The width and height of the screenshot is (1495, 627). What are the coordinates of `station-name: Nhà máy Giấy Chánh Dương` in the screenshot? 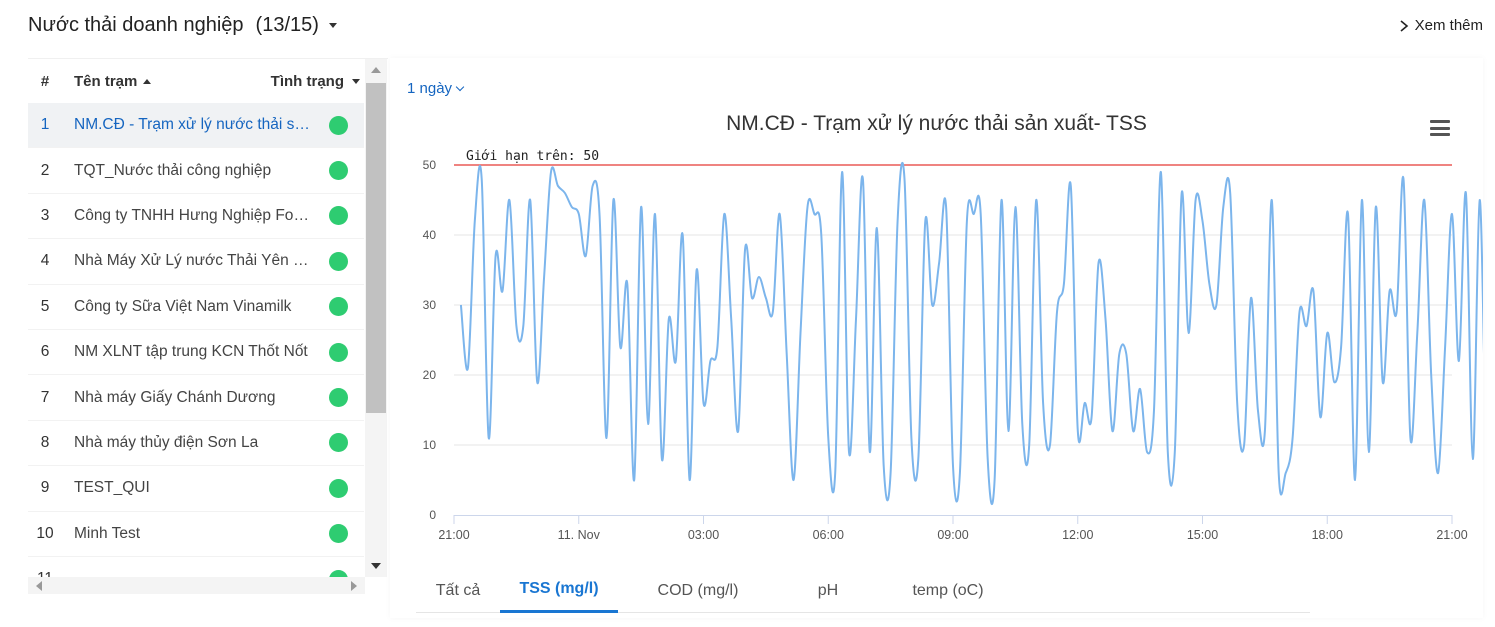 It's located at (175, 397).